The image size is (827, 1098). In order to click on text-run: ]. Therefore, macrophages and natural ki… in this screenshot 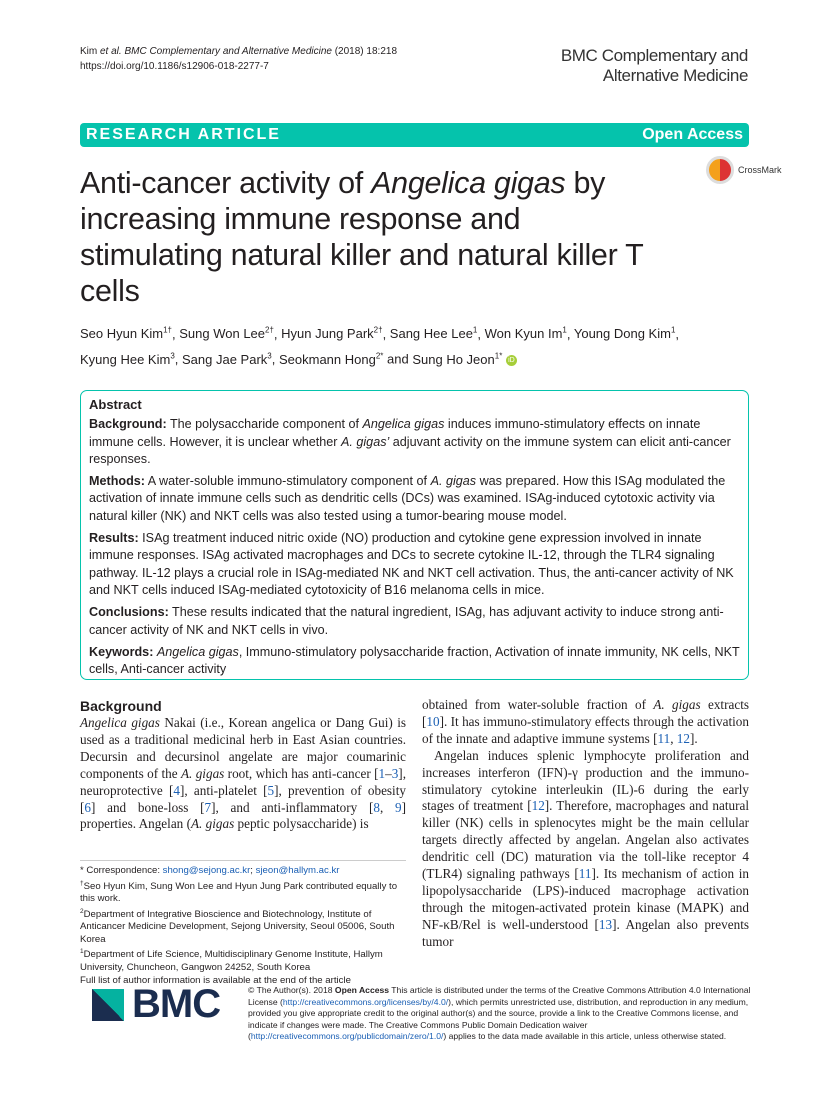, I will do `click(585, 840)`.